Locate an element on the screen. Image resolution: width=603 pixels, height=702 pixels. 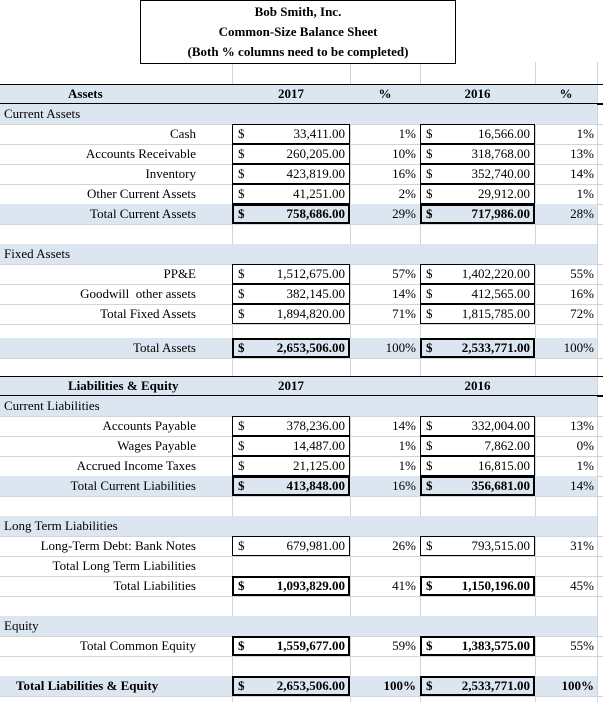
section-title: Current Assets is located at coordinates (42, 113).